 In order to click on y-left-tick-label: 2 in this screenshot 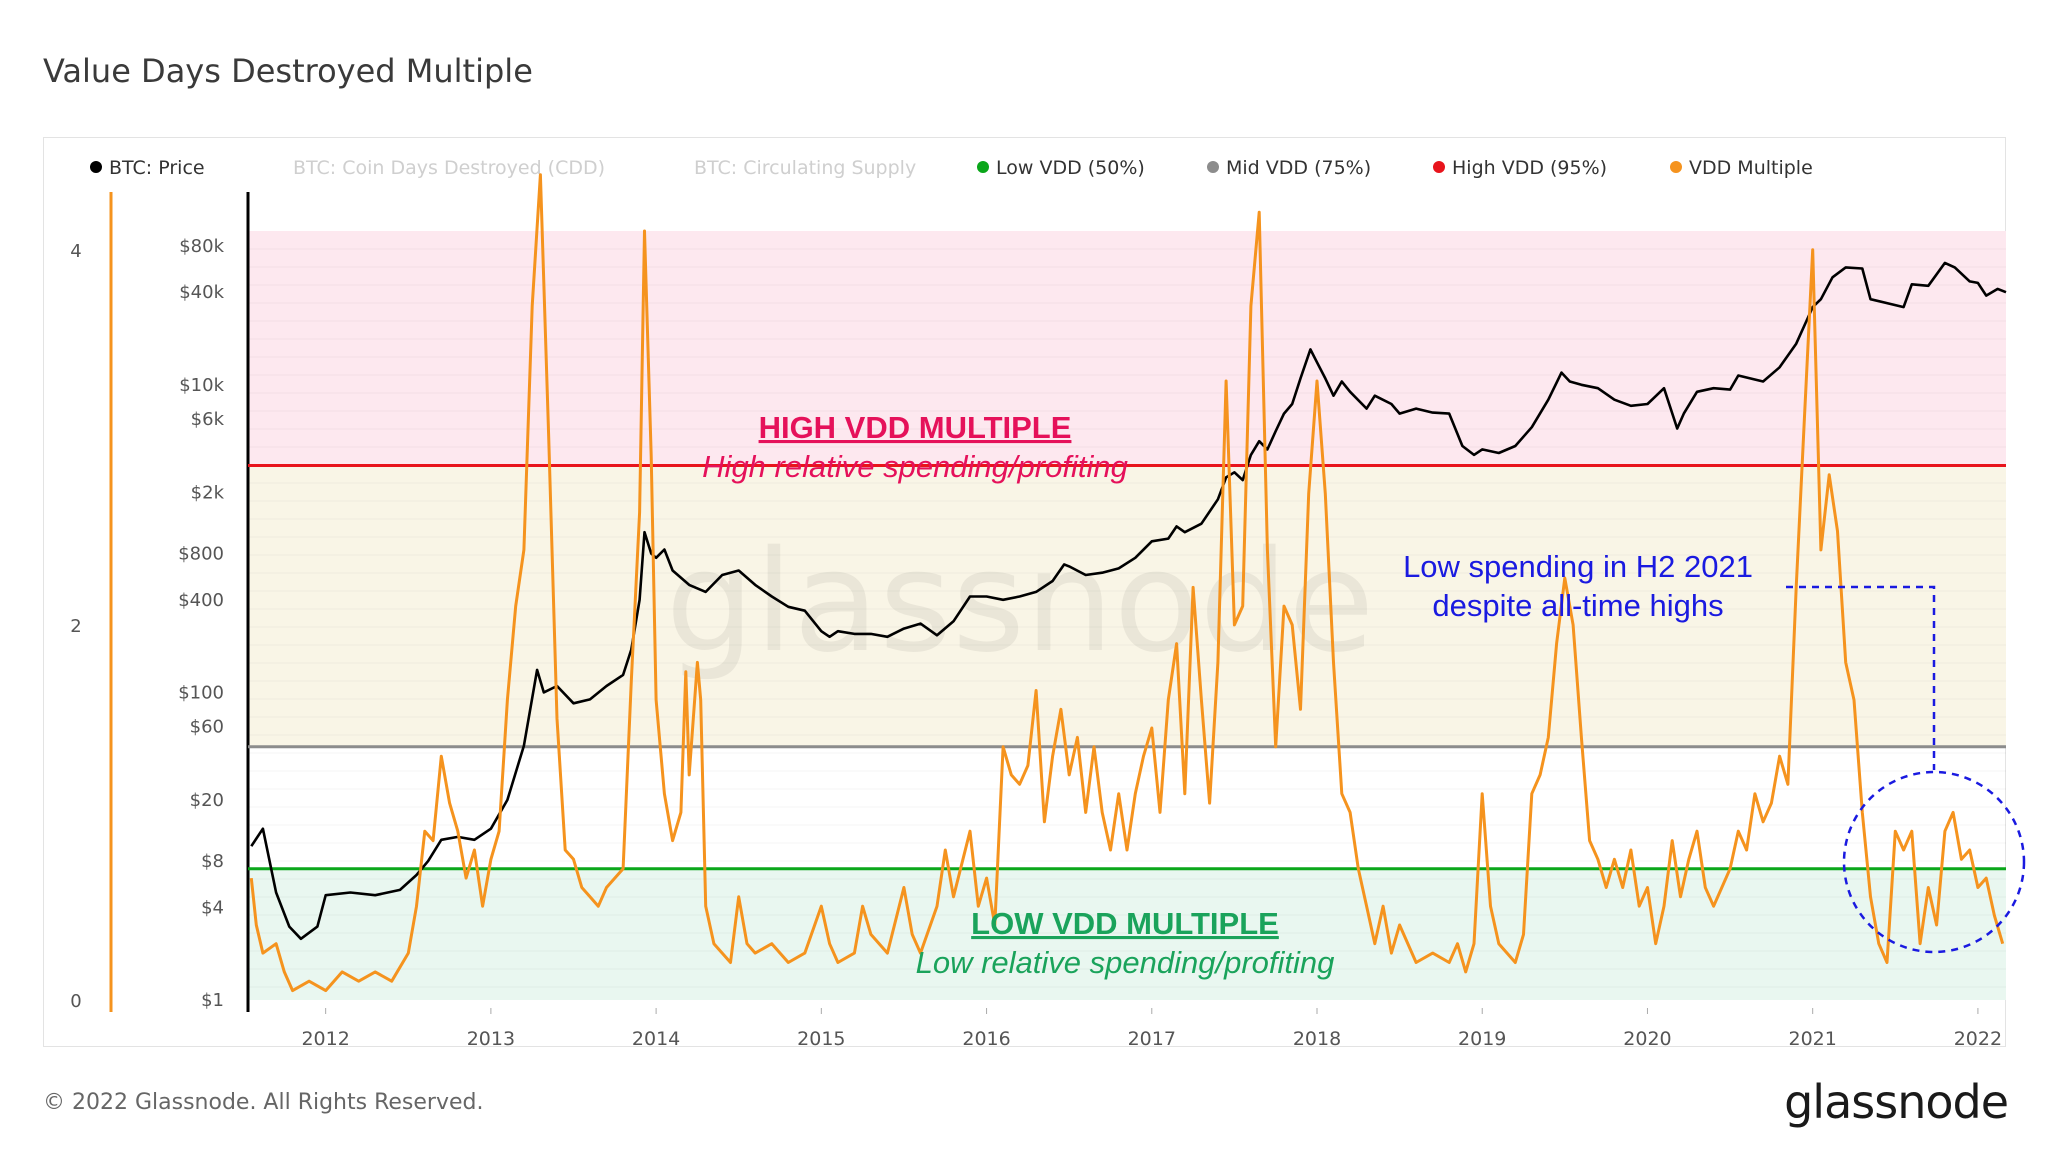, I will do `click(75, 626)`.